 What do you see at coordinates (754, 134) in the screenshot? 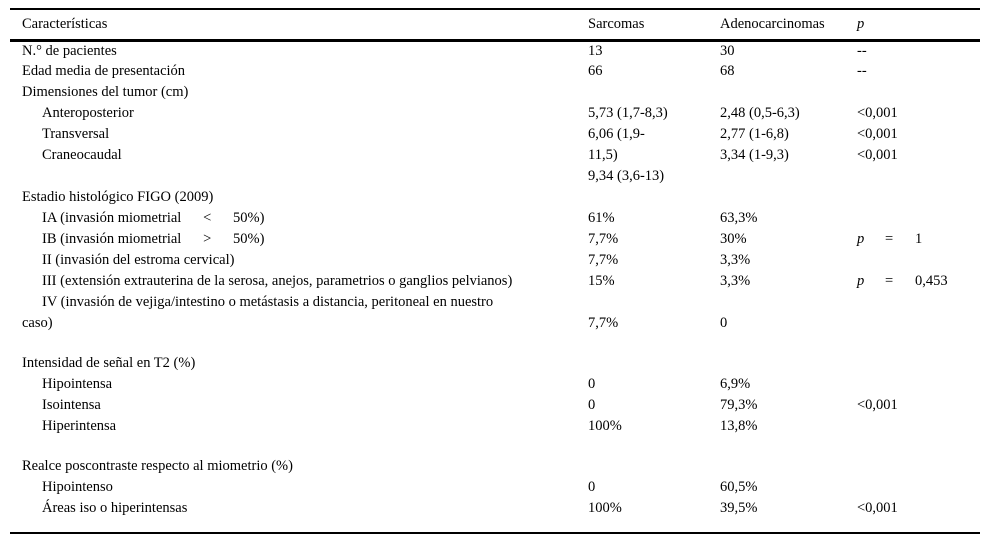
I see `cell-adenocarcinomas: 2,77 (1-6,8)` at bounding box center [754, 134].